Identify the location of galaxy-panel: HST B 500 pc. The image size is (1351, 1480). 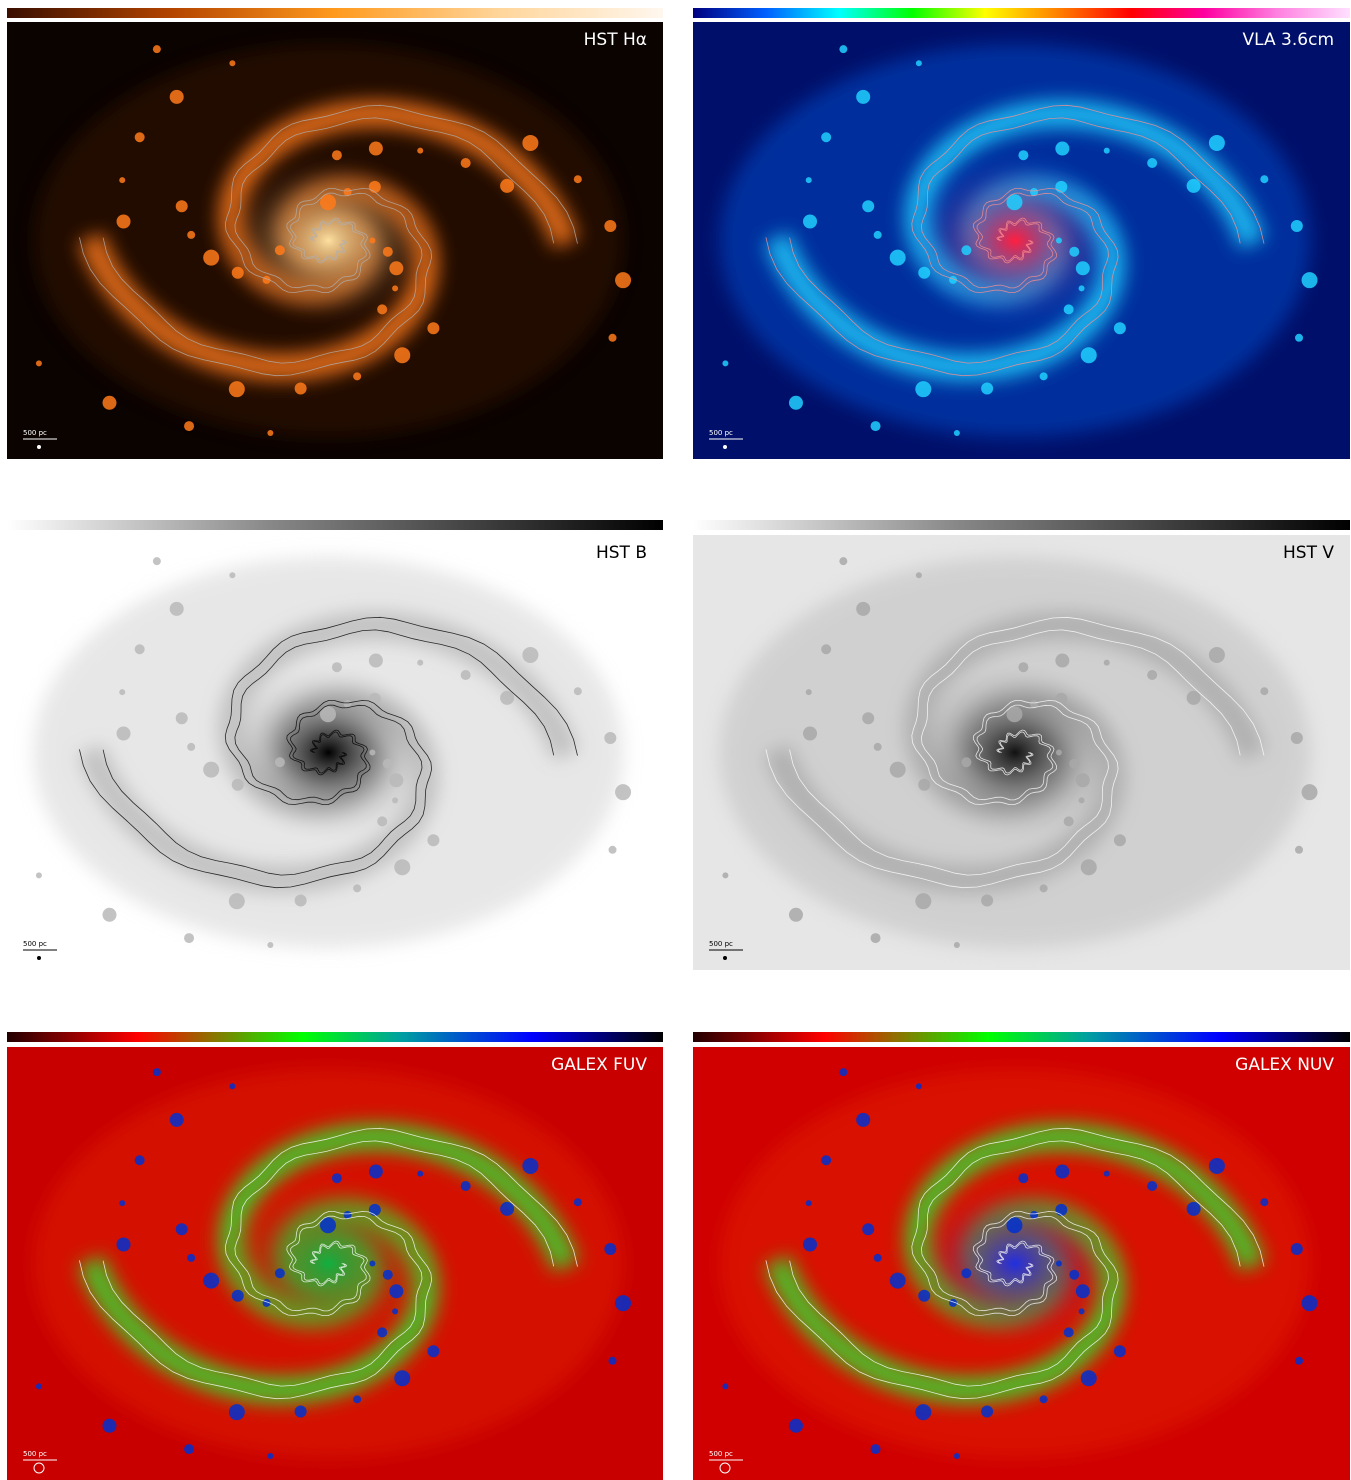
(335, 752).